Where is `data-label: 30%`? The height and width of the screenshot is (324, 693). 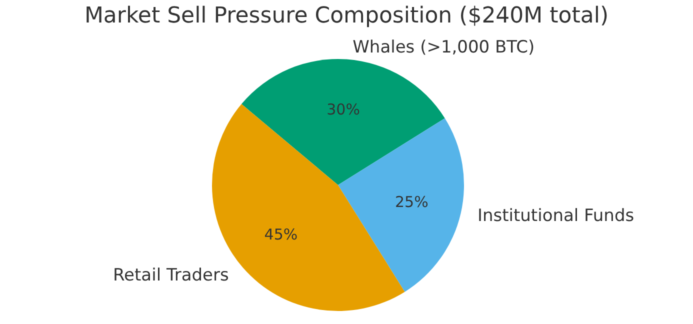
data-label: 30% is located at coordinates (343, 109).